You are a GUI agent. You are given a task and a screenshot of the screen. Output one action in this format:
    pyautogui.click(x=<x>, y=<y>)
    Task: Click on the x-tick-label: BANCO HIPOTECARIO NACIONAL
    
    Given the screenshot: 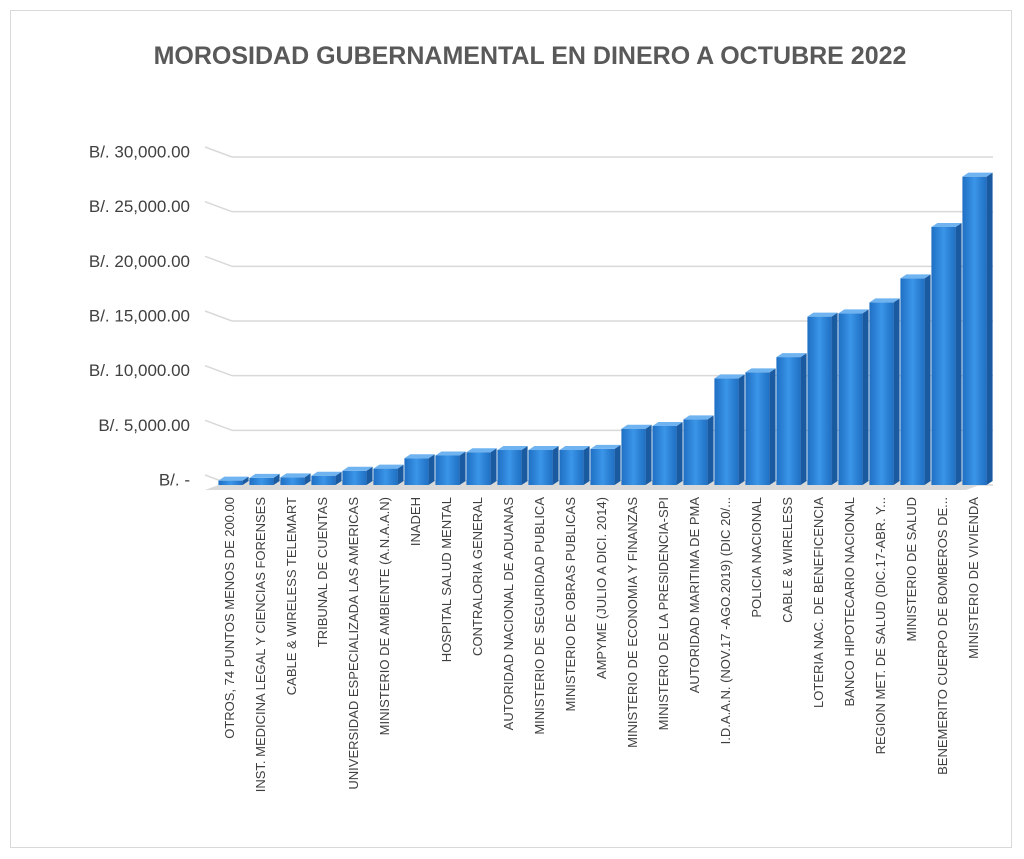 What is the action you would take?
    pyautogui.click(x=849, y=601)
    